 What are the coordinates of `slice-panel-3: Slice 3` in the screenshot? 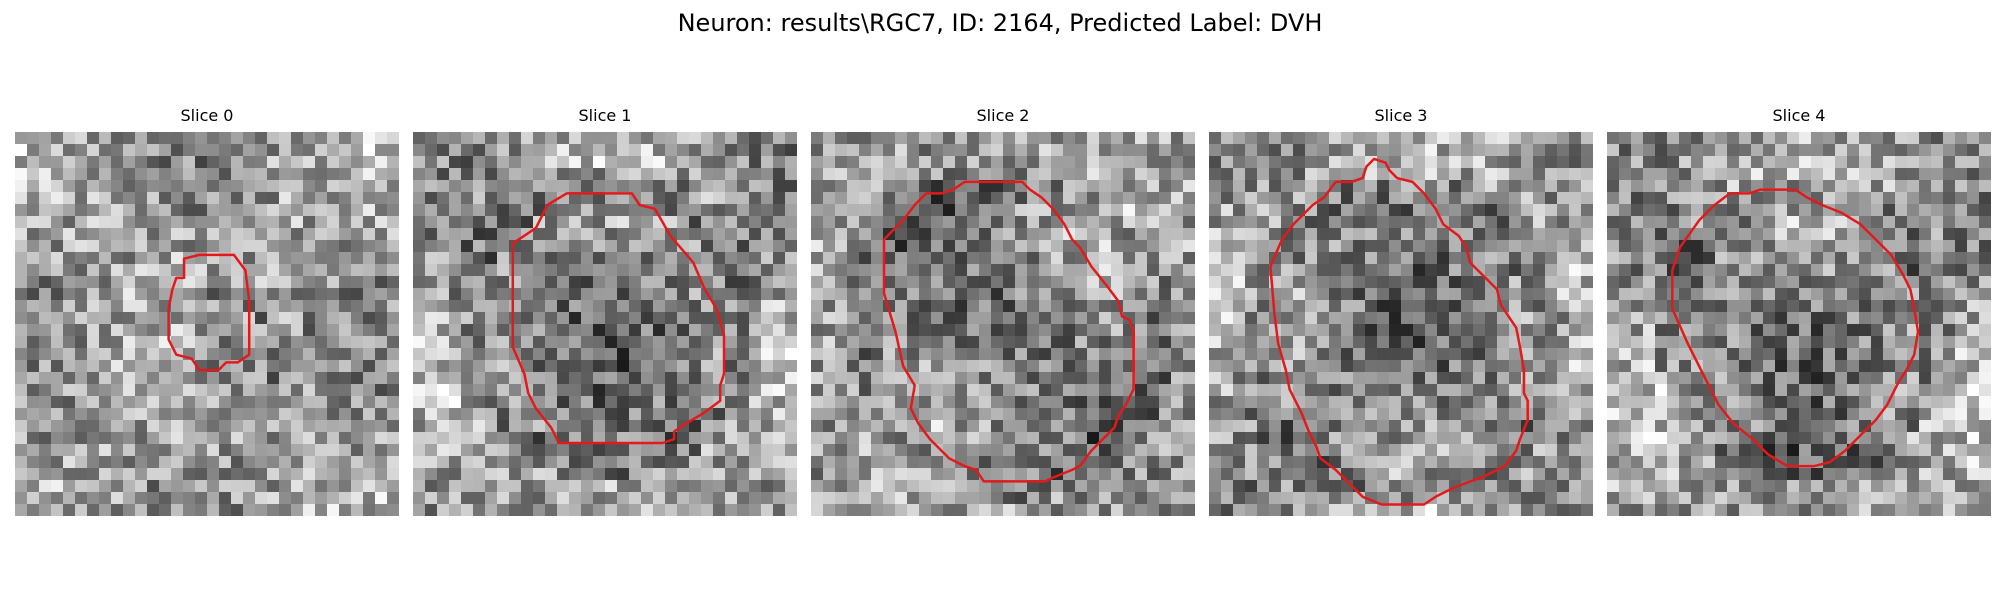 It's located at (1401, 310).